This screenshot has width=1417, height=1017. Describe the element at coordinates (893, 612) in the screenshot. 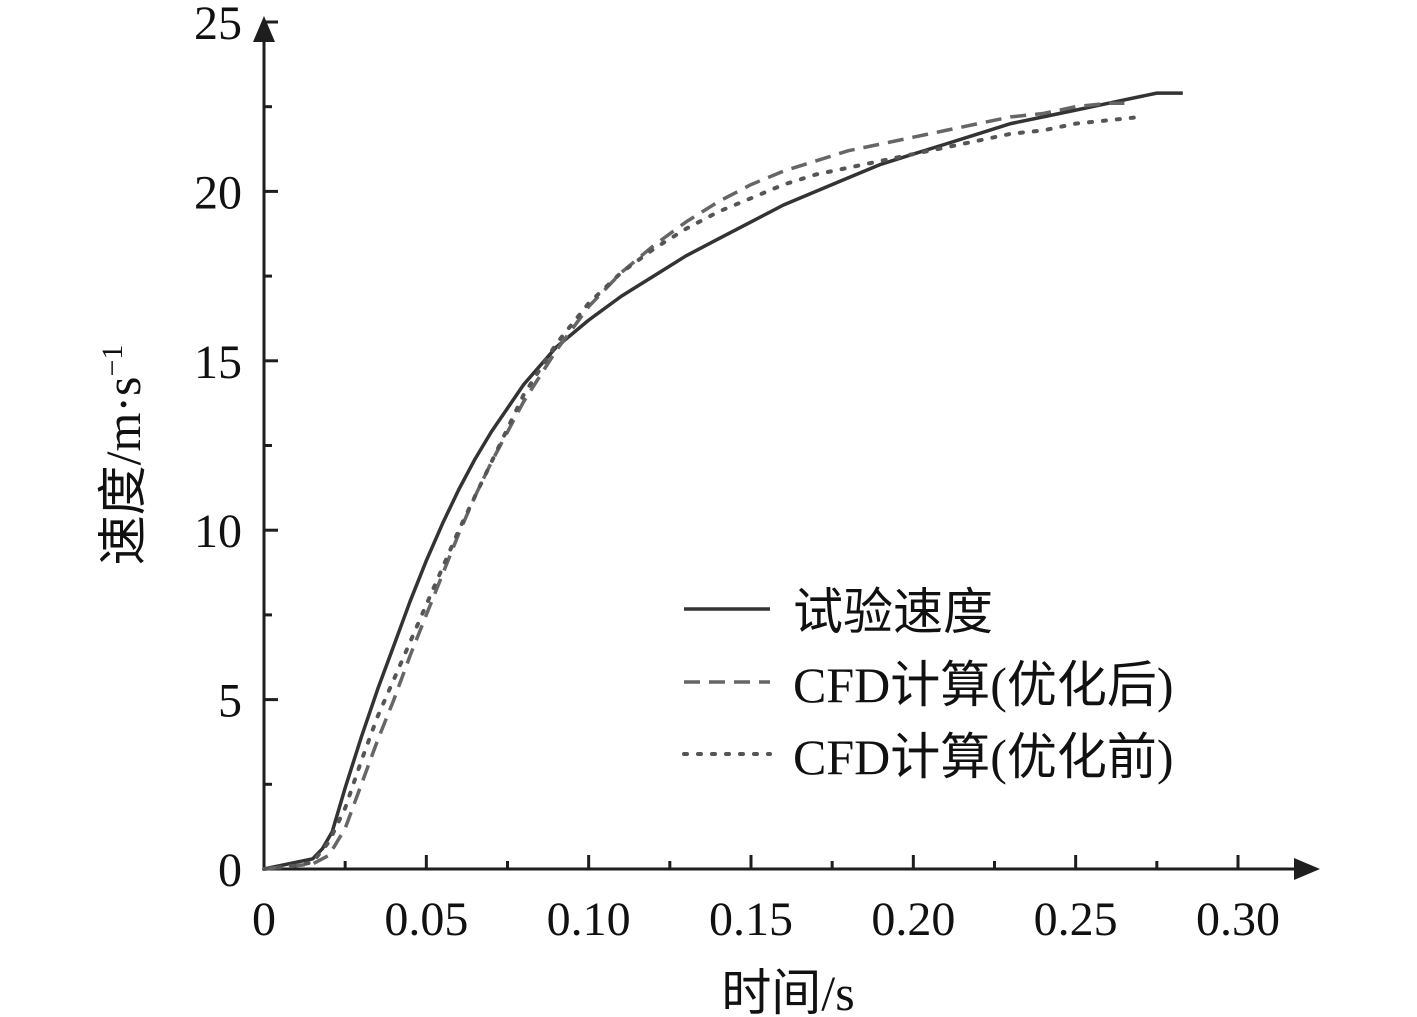

I see `legend-label-1: 试验速度` at that location.